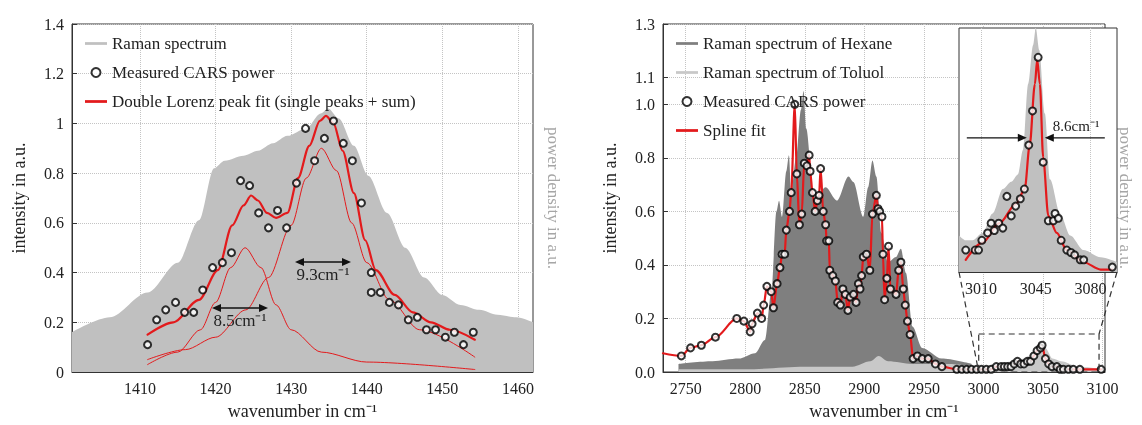  I want to click on y-tick-label: 1.4, so click(54, 24).